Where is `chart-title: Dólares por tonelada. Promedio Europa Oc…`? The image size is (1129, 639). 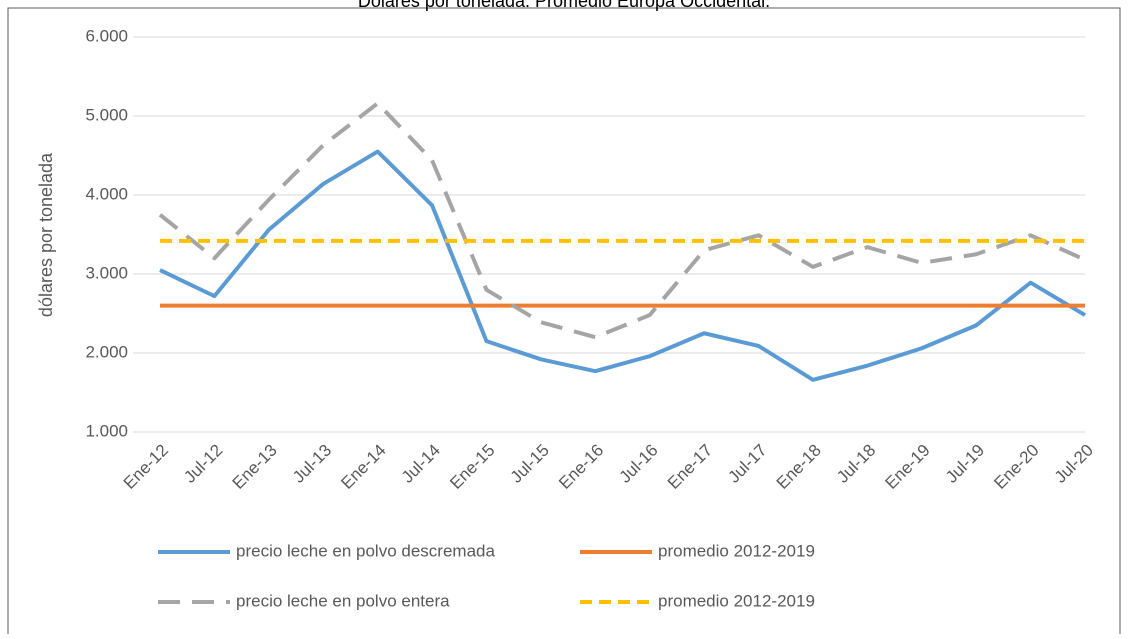 chart-title: Dólares por tonelada. Promedio Europa Oc… is located at coordinates (564, 5).